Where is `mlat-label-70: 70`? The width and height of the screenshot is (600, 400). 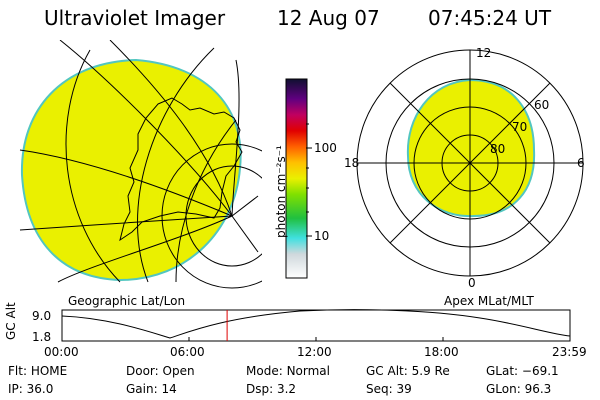
mlat-label-70: 70 is located at coordinates (520, 127).